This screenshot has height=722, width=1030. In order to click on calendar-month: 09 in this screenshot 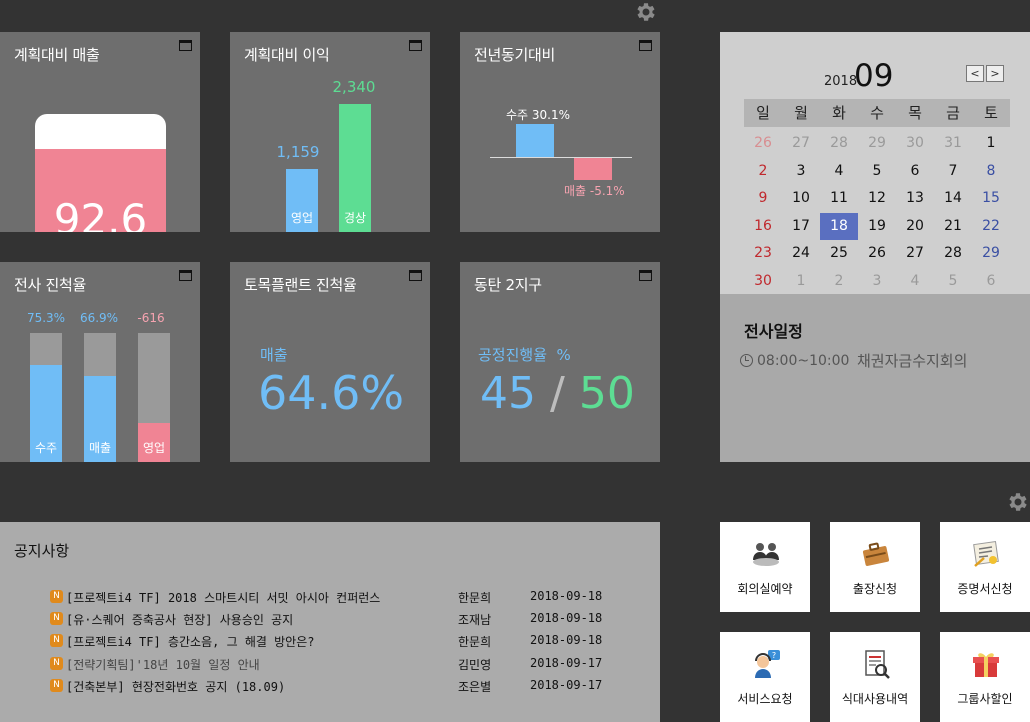, I will do `click(874, 76)`.